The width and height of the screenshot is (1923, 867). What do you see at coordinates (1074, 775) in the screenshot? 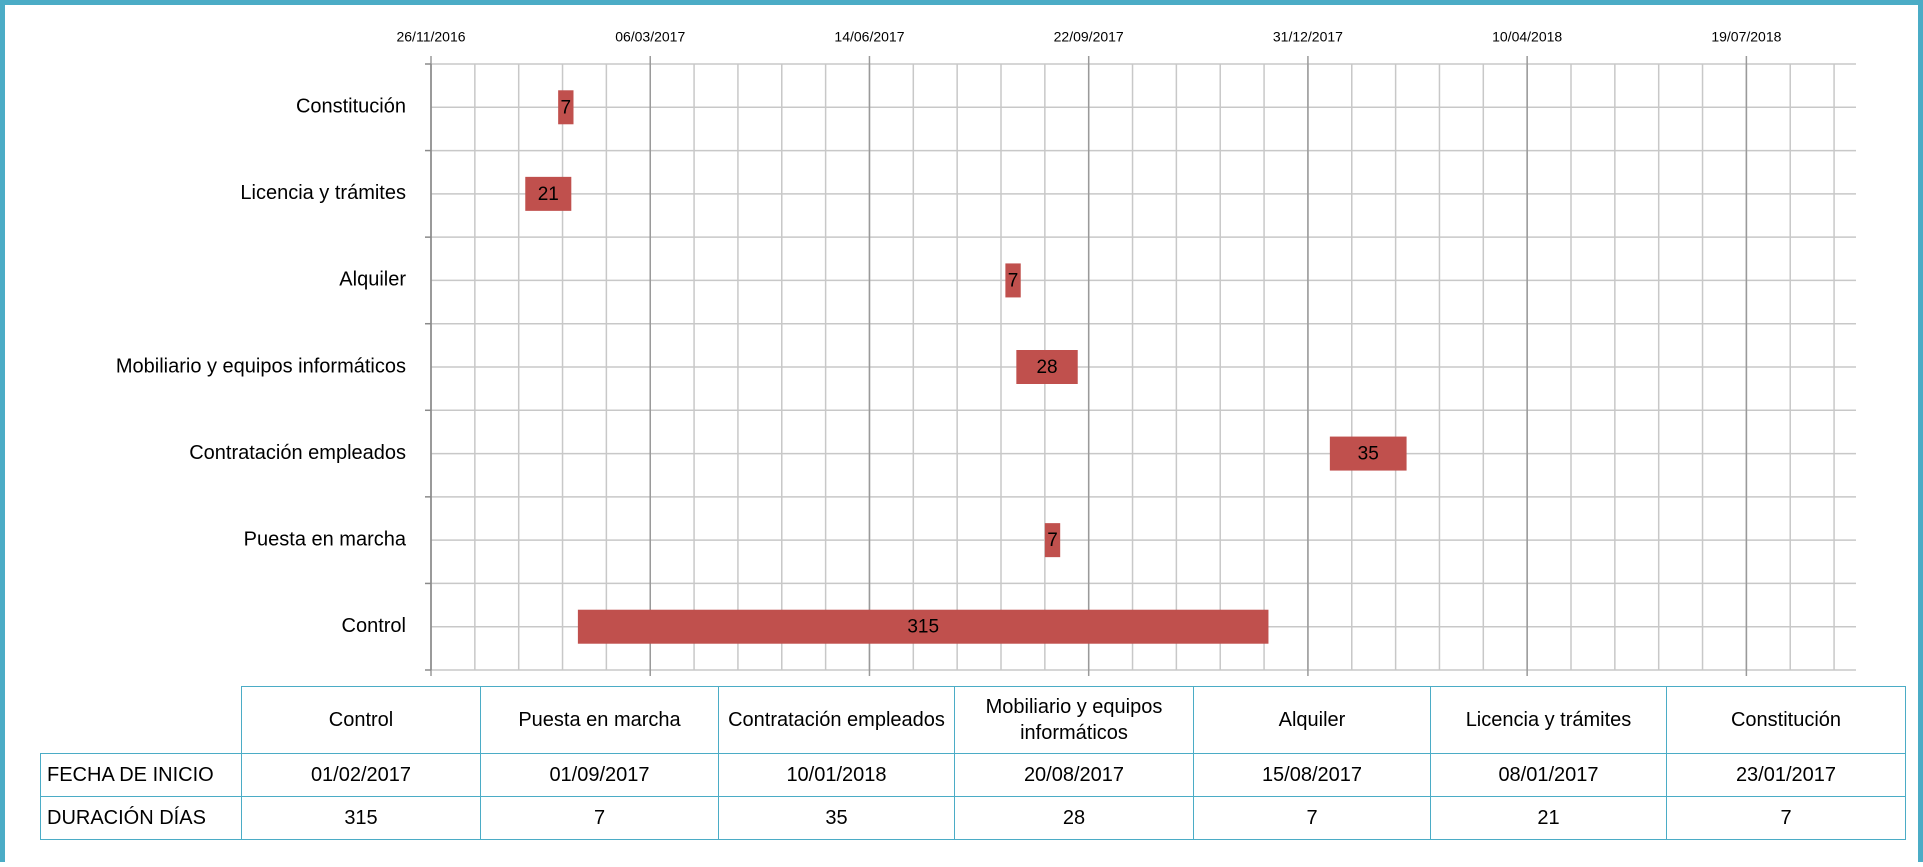
I see `cell: 20/08/2017` at bounding box center [1074, 775].